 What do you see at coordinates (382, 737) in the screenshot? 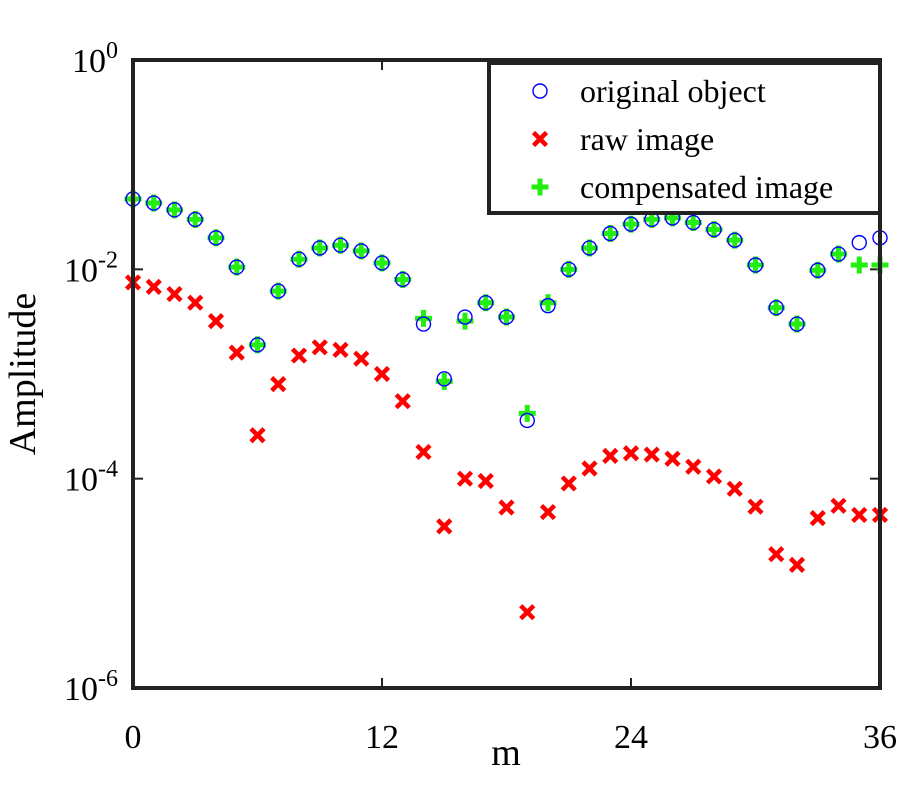
I see `x-tick-label: 12` at bounding box center [382, 737].